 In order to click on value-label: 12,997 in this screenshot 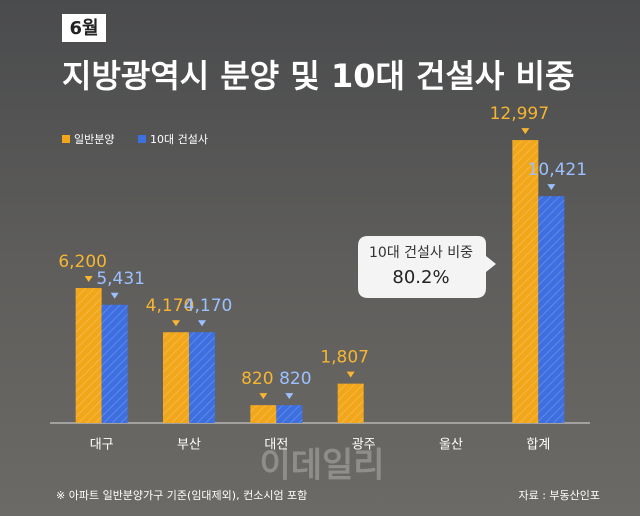, I will do `click(519, 114)`.